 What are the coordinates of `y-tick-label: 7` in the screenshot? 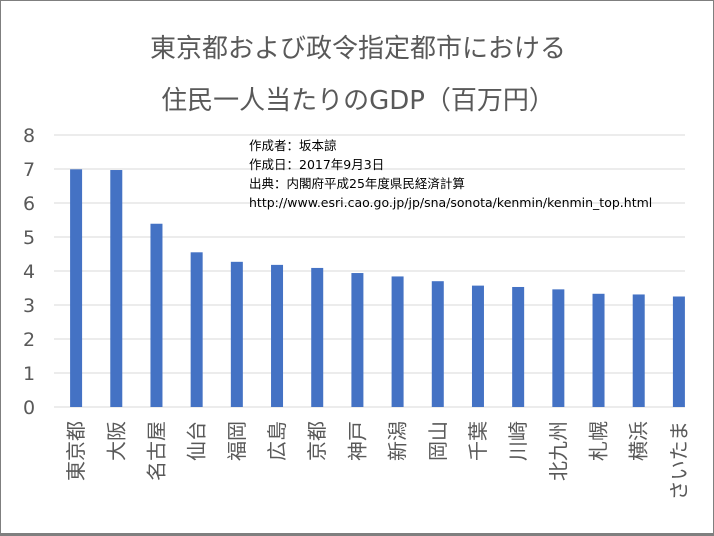 It's located at (29, 170).